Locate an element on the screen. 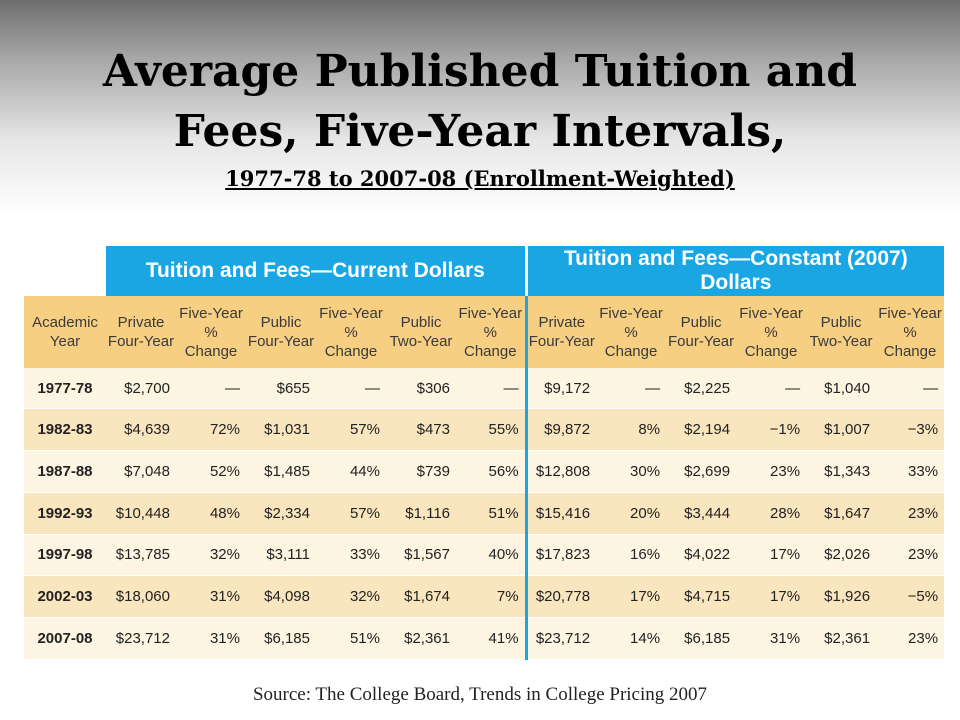  table-cell: $3,444 is located at coordinates (701, 513).